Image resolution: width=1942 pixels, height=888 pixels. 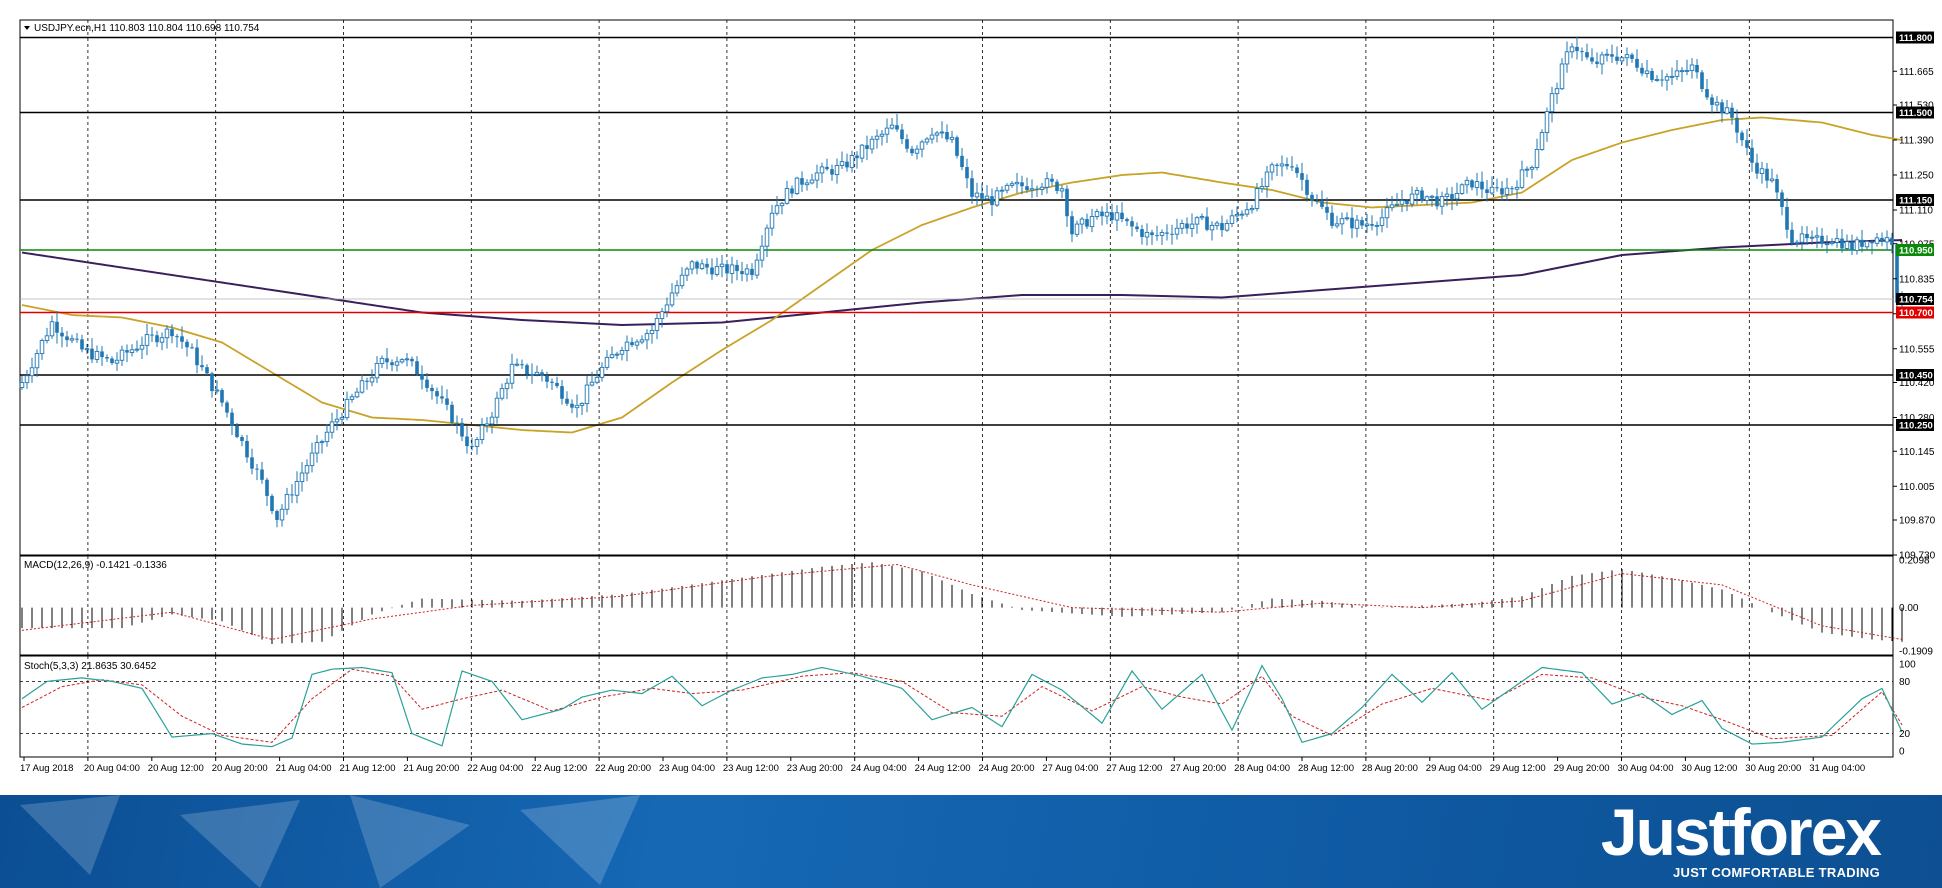 I want to click on time-tick-label: 24 Aug 04:00, so click(x=879, y=768).